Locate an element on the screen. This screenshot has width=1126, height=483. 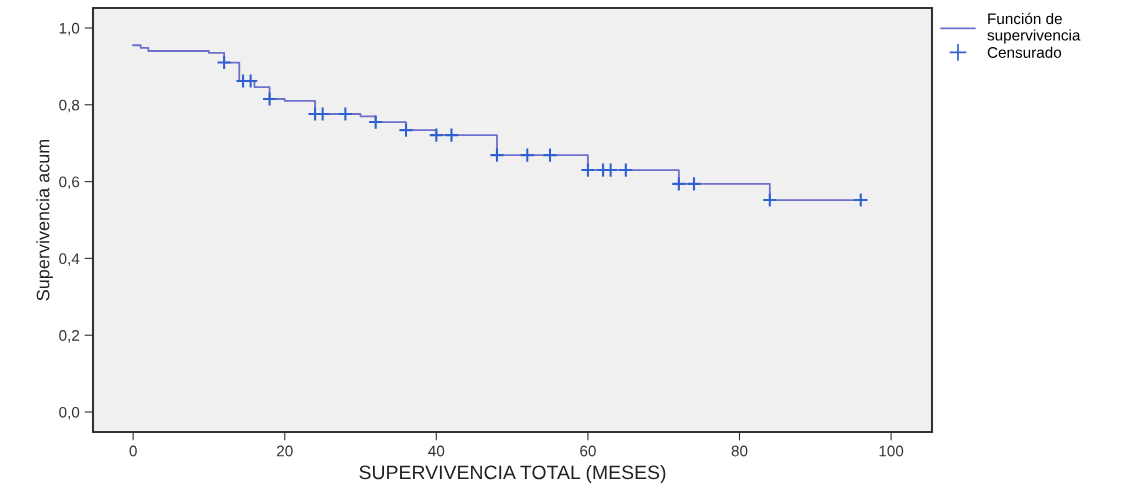
y-tick-label: 0,0 is located at coordinates (69, 413).